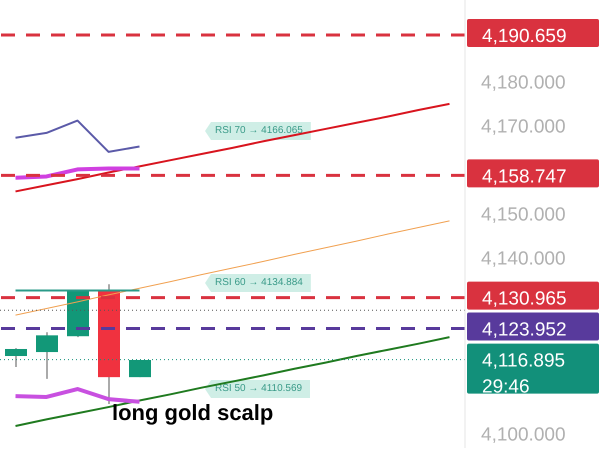 This screenshot has width=605, height=449. What do you see at coordinates (524, 299) in the screenshot?
I see `ref-line-label: 4,130.965` at bounding box center [524, 299].